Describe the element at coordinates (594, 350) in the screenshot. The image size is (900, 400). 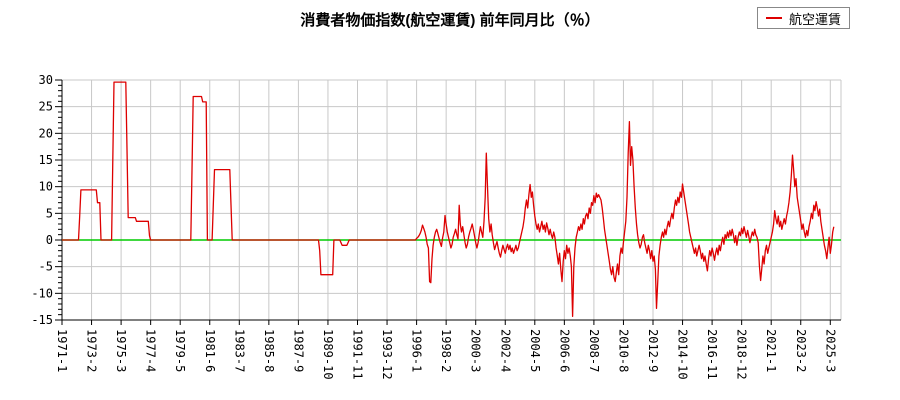
I see `x-tick-label: 2008-7` at that location.